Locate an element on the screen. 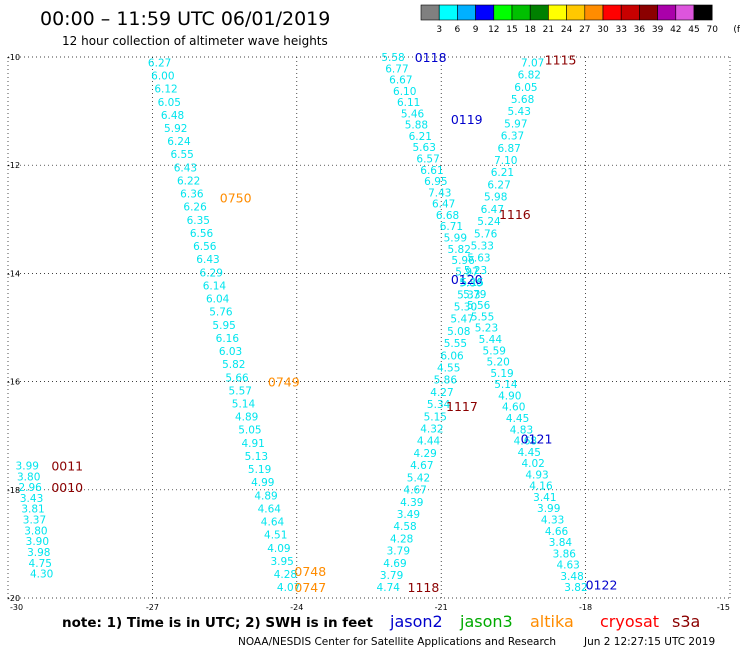  wave-height-value: 5.14 is located at coordinates (244, 405).